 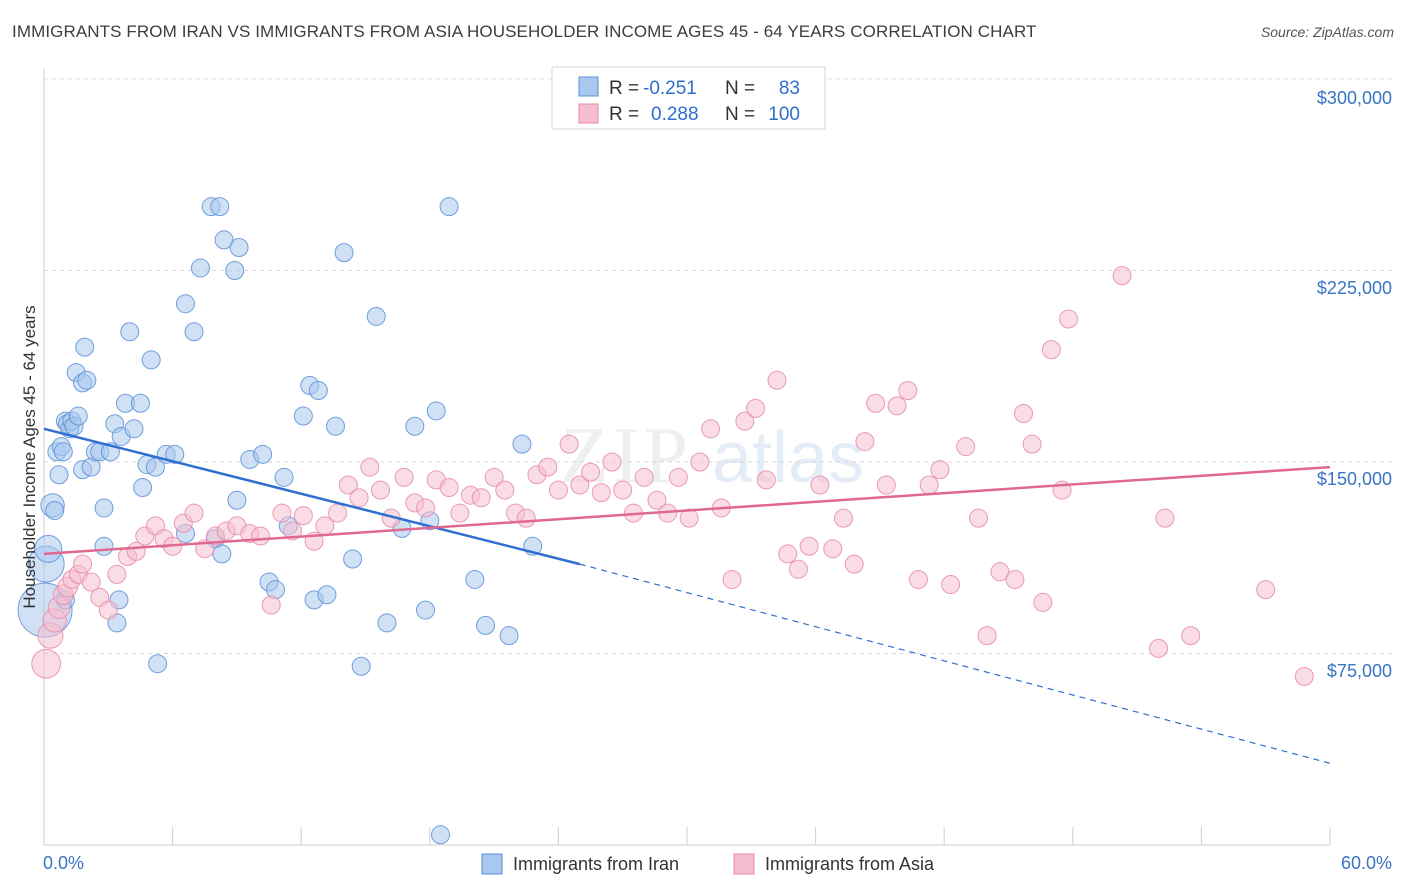 I want to click on legend-asia-r-value: 0.288, so click(x=675, y=114).